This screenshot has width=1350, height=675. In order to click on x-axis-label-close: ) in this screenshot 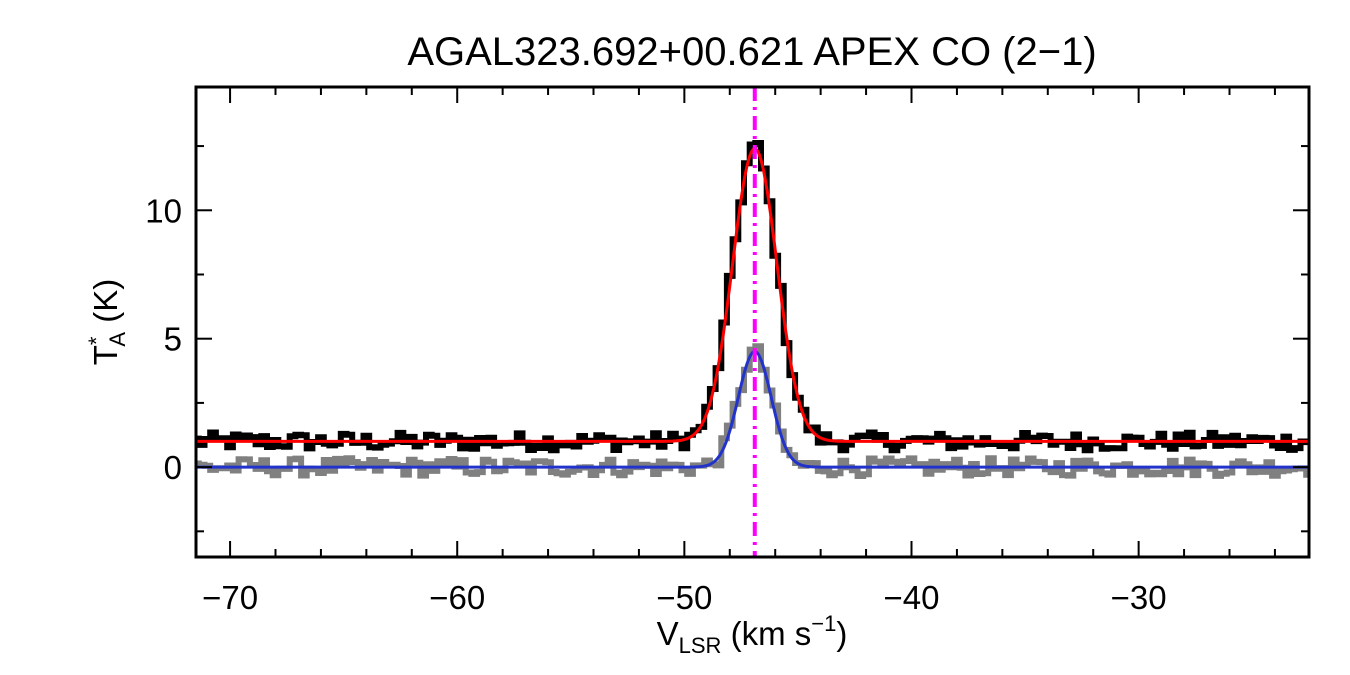, I will do `click(841, 633)`.